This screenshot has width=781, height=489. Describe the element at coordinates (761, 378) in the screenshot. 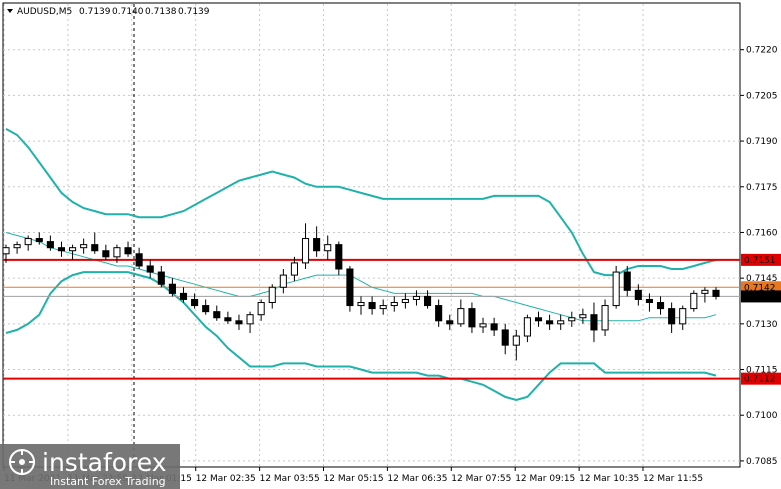

I see `level-tag-bg` at that location.